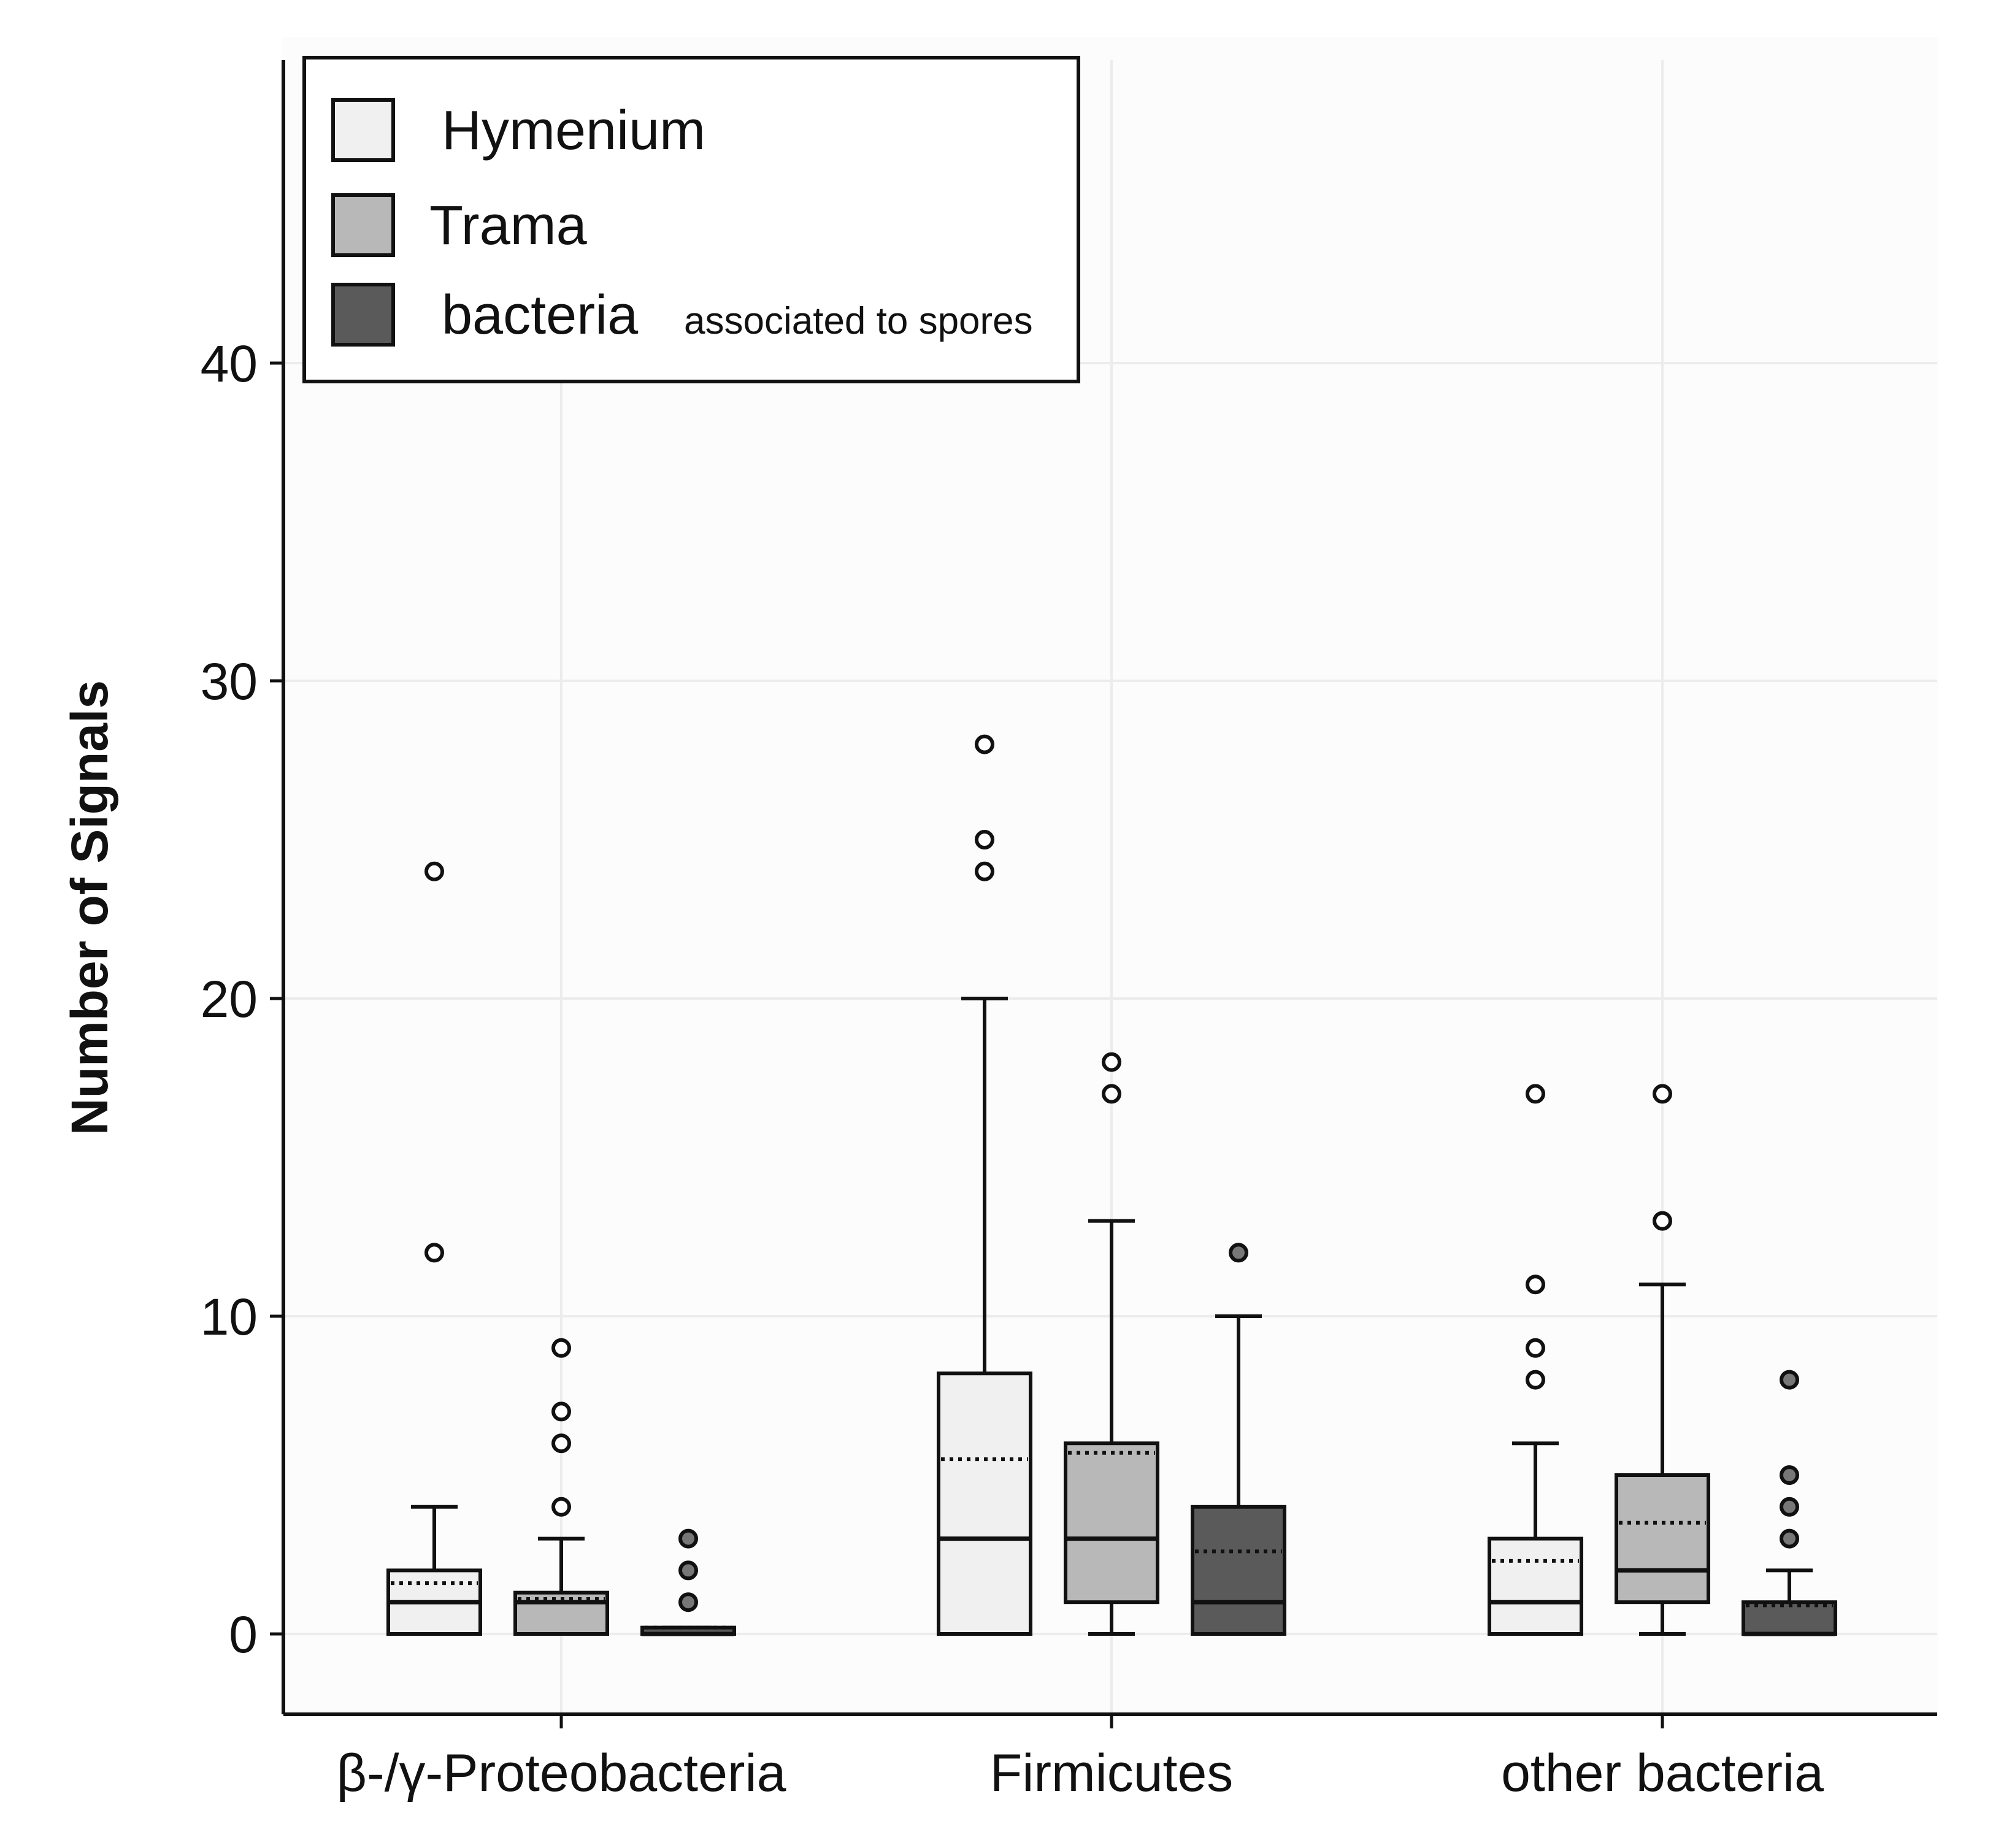 The height and width of the screenshot is (1848, 2001). What do you see at coordinates (363, 315) in the screenshot?
I see `legend-swatch-spores` at bounding box center [363, 315].